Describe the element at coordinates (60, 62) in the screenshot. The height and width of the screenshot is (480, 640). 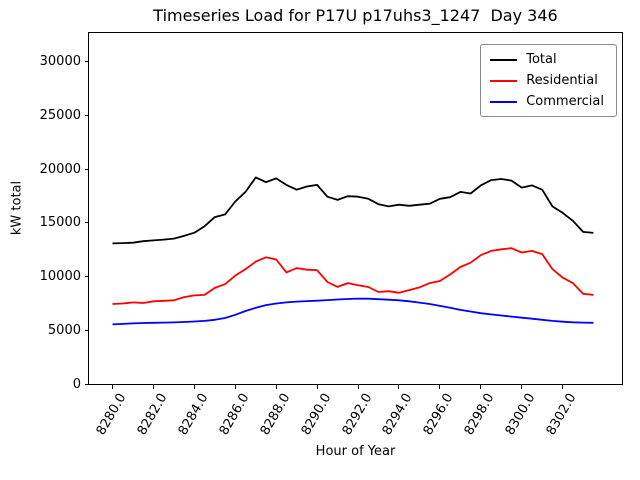
I see `y-tick-label: 30000` at that location.